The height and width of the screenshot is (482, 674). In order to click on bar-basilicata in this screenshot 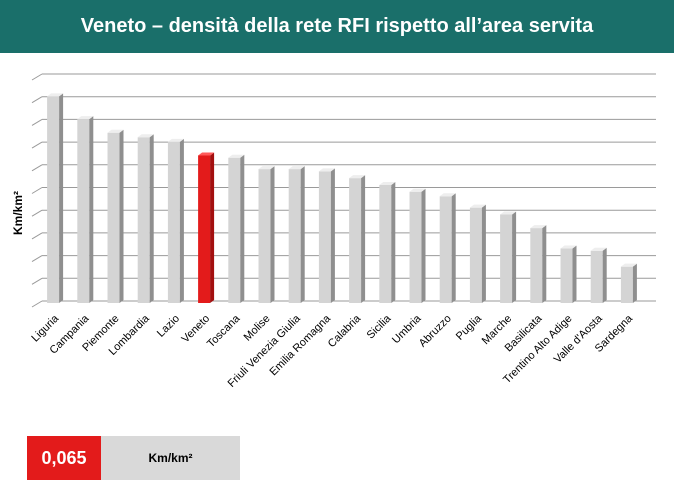, I will do `click(538, 264)`.